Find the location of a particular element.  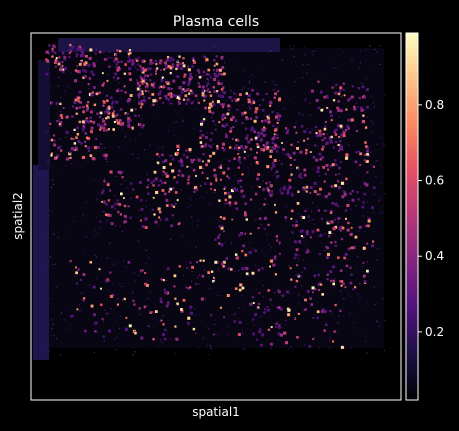

colorbar: 0.20.40.60.8 is located at coordinates (424, 216).